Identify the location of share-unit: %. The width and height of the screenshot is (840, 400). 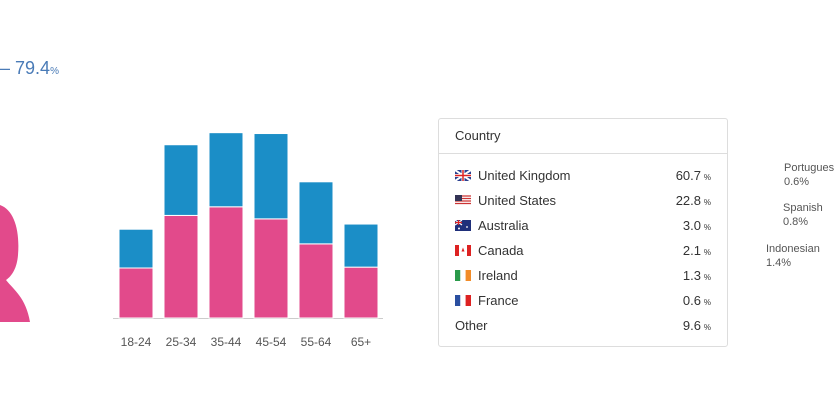
(54, 71).